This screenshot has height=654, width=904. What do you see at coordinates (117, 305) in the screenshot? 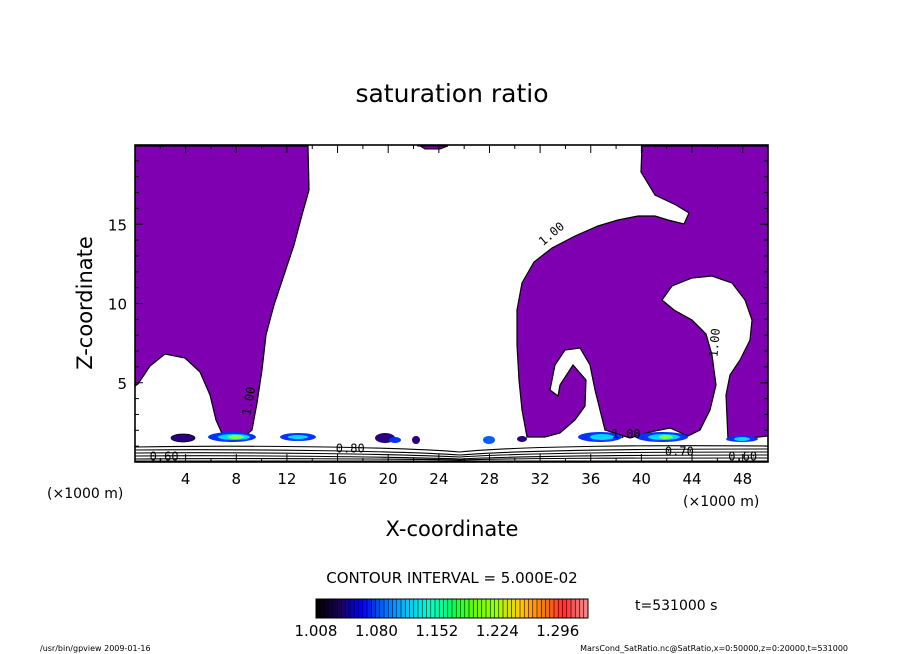
I see `y-tick-label: 10` at bounding box center [117, 305].